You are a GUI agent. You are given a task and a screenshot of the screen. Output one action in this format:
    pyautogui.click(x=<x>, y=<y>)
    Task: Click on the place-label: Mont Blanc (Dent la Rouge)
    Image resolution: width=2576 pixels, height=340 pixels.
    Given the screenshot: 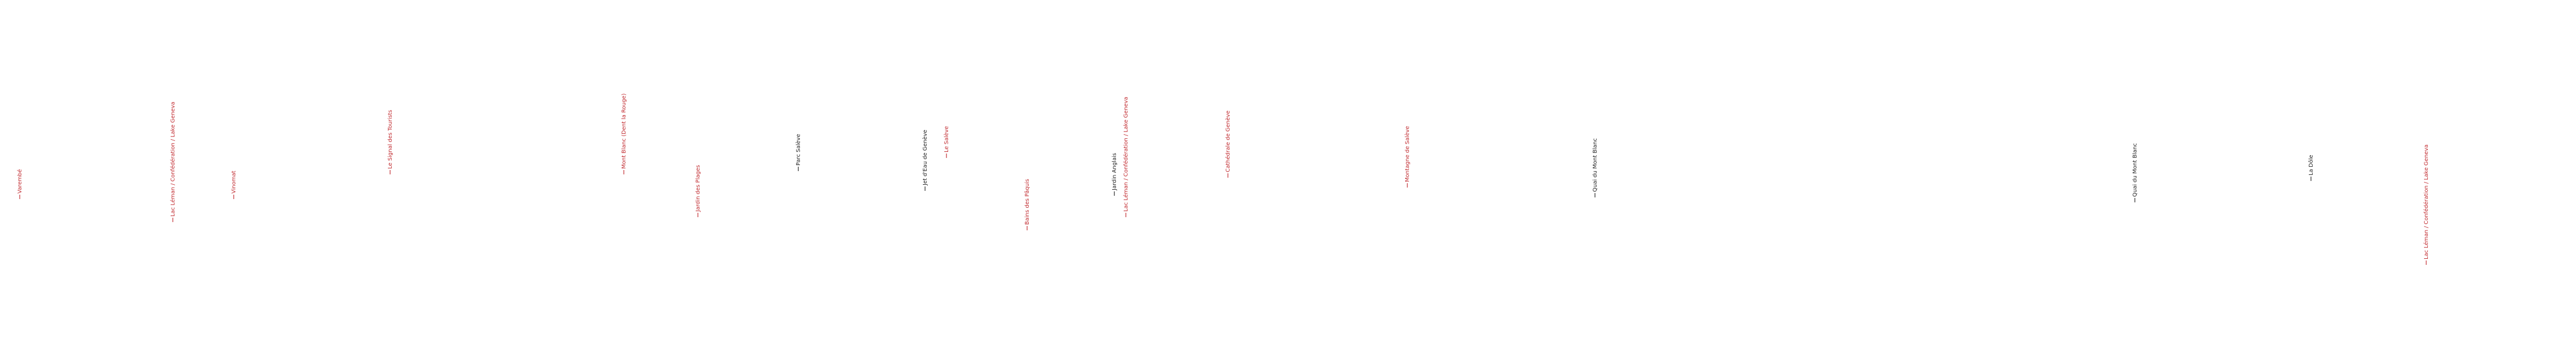 What is the action you would take?
    pyautogui.click(x=624, y=131)
    